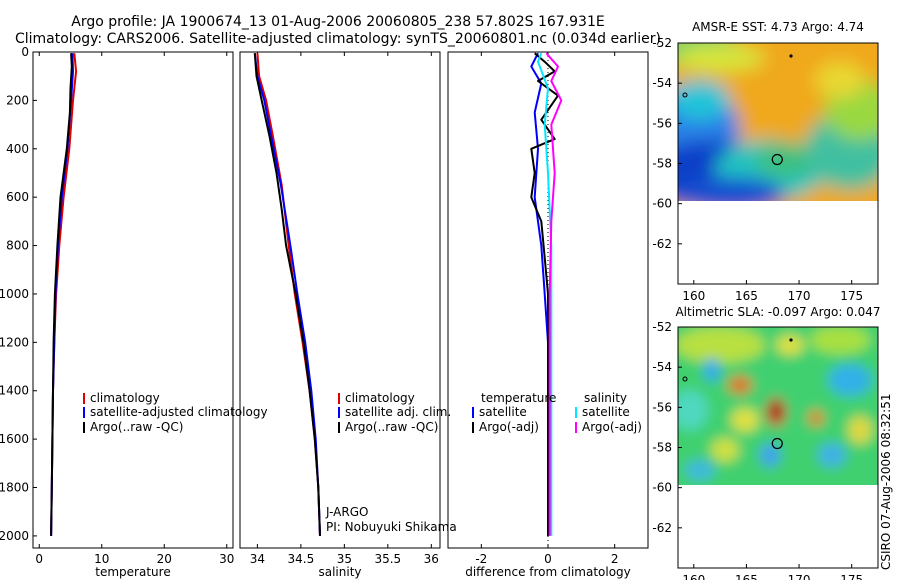 This screenshot has width=900, height=585. Describe the element at coordinates (17, 100) in the screenshot. I see `temperature-ytick-label: 200` at that location.